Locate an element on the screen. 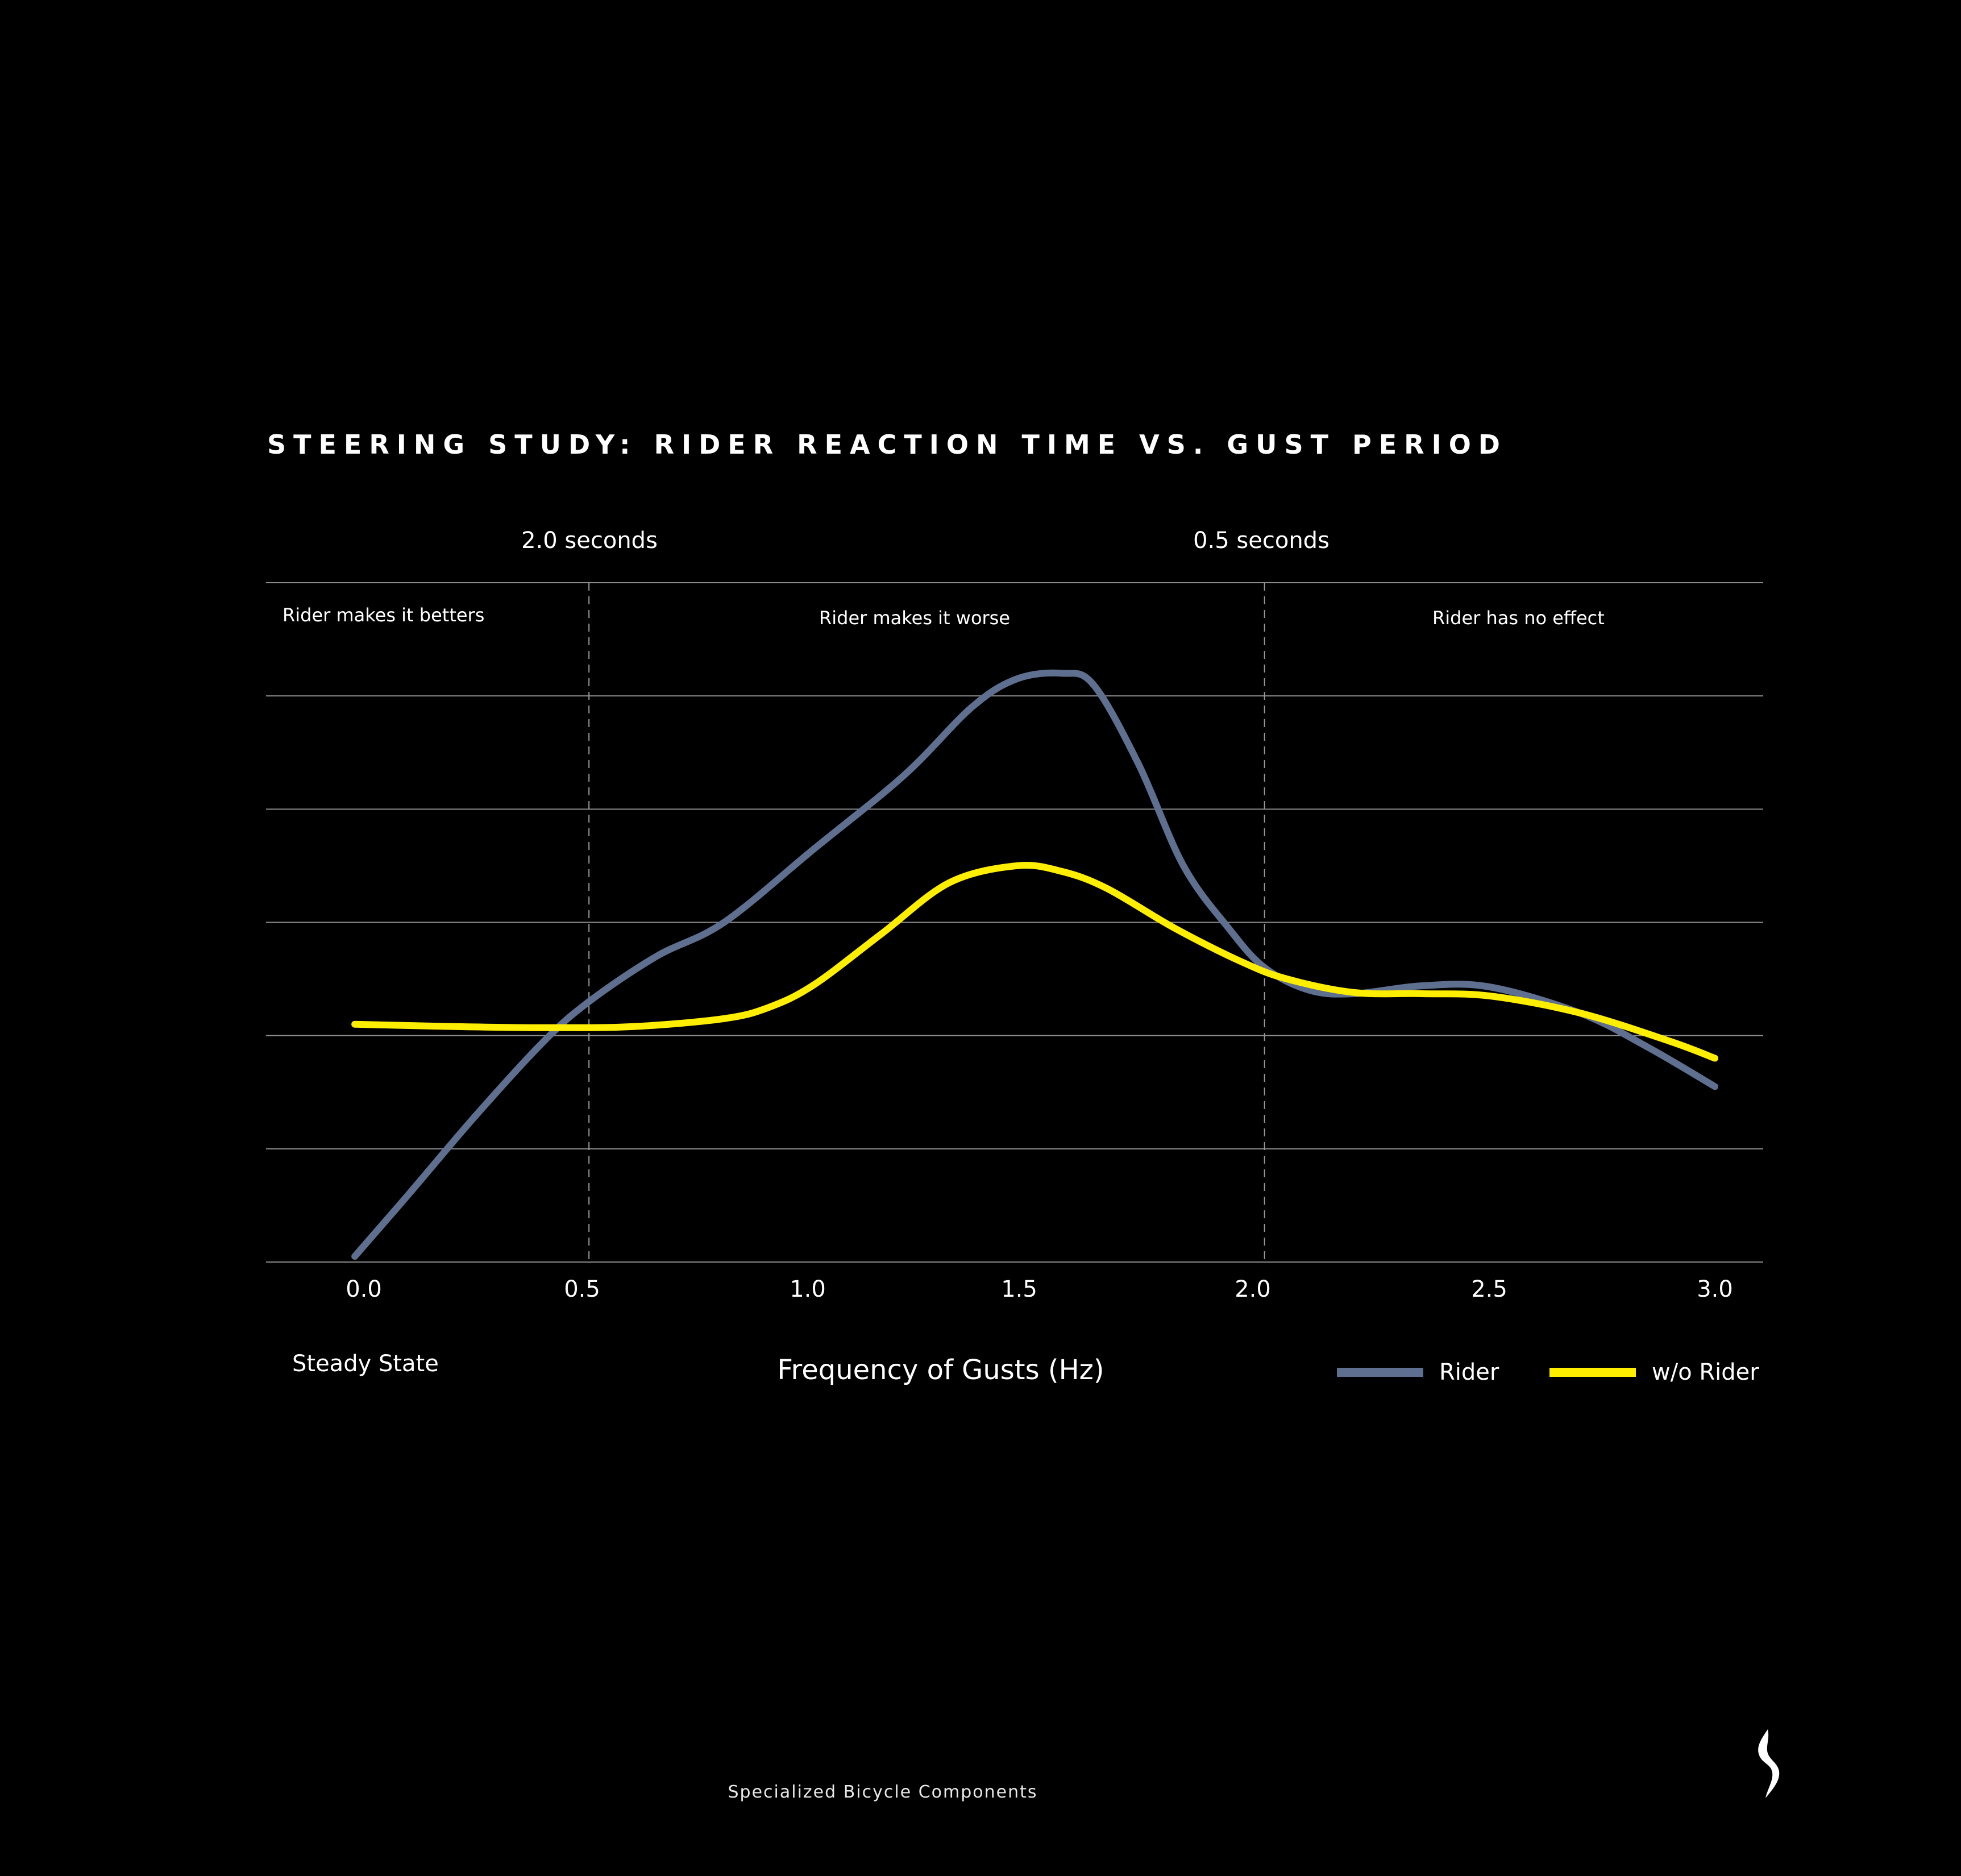 Image resolution: width=1961 pixels, height=1876 pixels. region-label-worse: Rider makes it worse is located at coordinates (915, 618).